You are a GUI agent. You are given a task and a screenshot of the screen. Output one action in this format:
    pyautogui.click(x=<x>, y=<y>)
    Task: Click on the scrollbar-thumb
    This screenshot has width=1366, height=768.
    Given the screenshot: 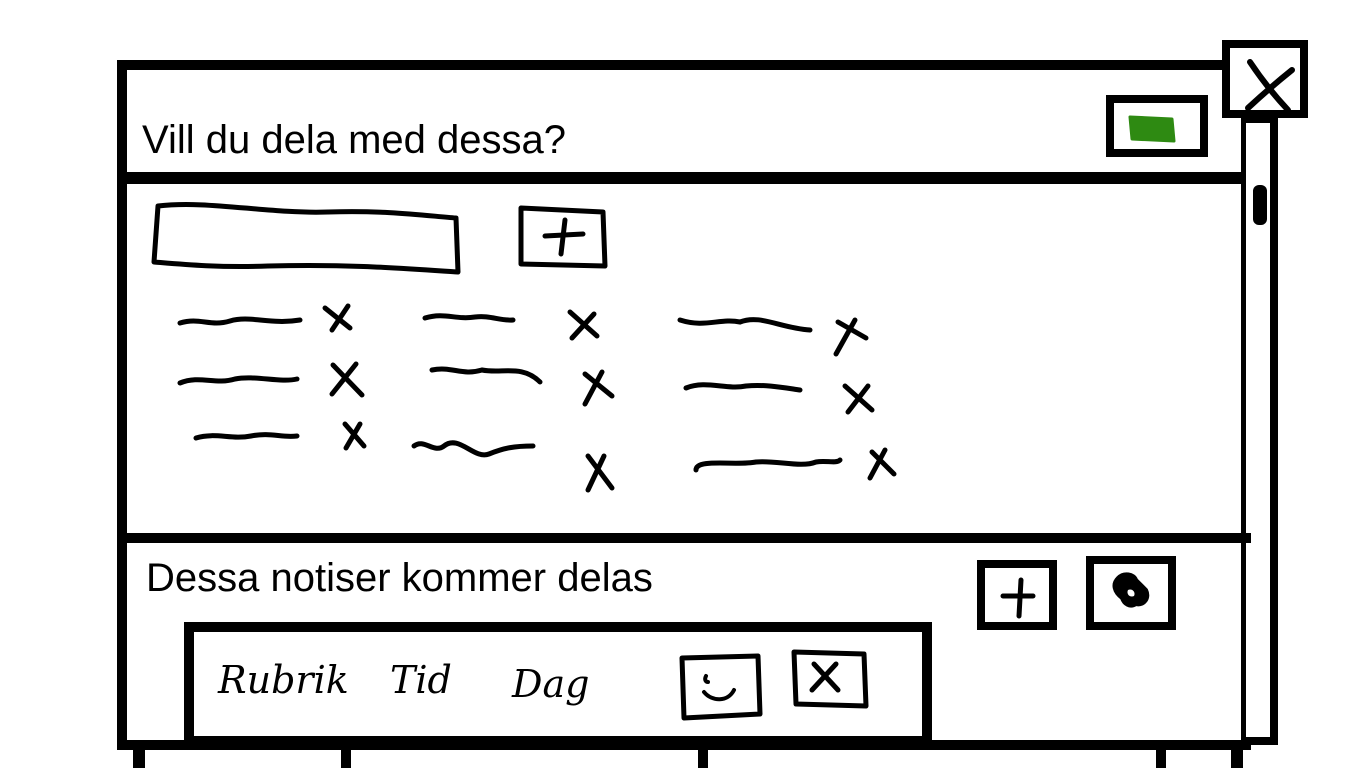 What is the action you would take?
    pyautogui.click(x=1260, y=205)
    